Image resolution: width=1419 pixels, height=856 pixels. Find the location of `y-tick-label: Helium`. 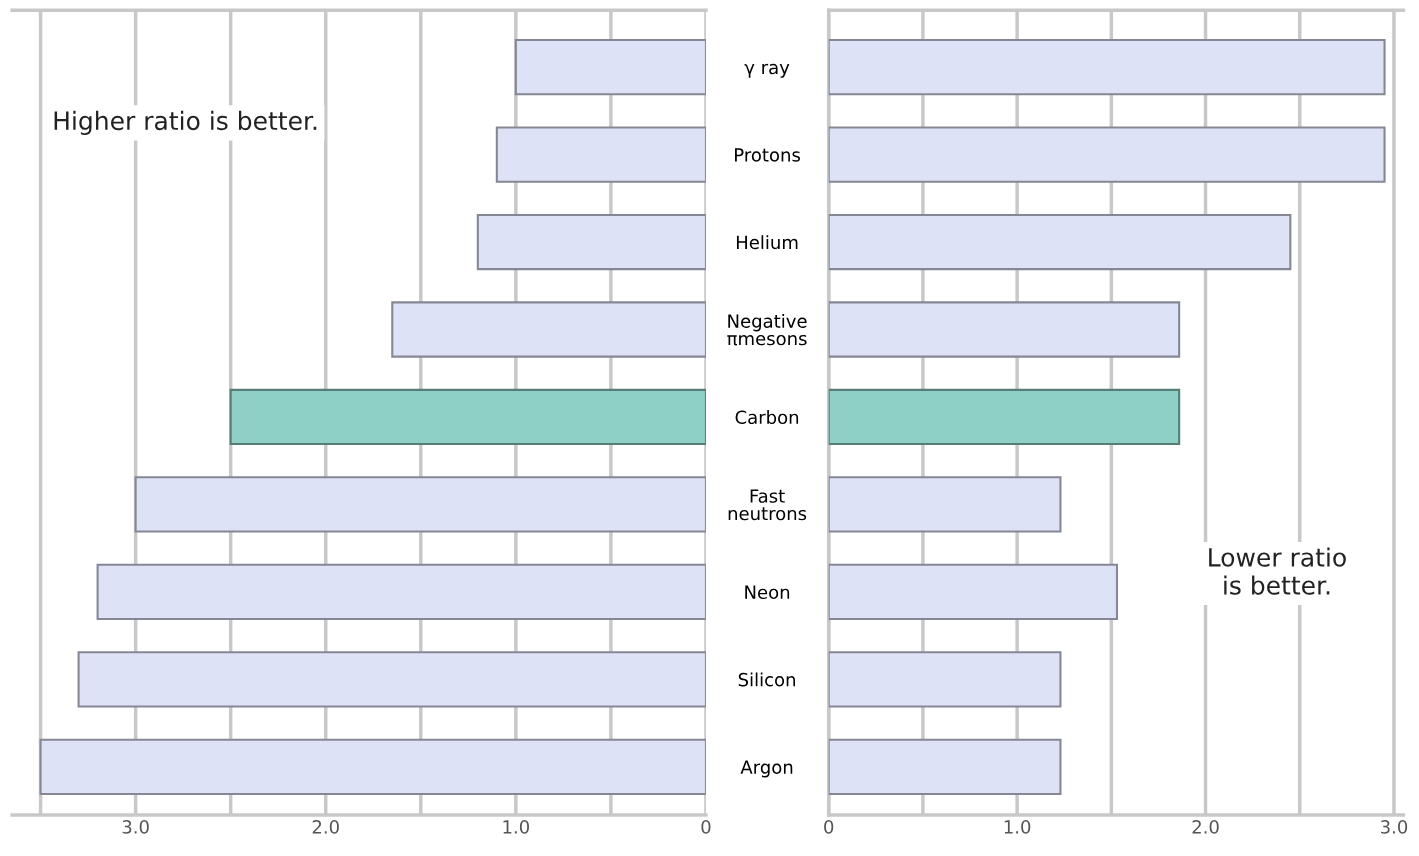

y-tick-label: Helium is located at coordinates (767, 242).